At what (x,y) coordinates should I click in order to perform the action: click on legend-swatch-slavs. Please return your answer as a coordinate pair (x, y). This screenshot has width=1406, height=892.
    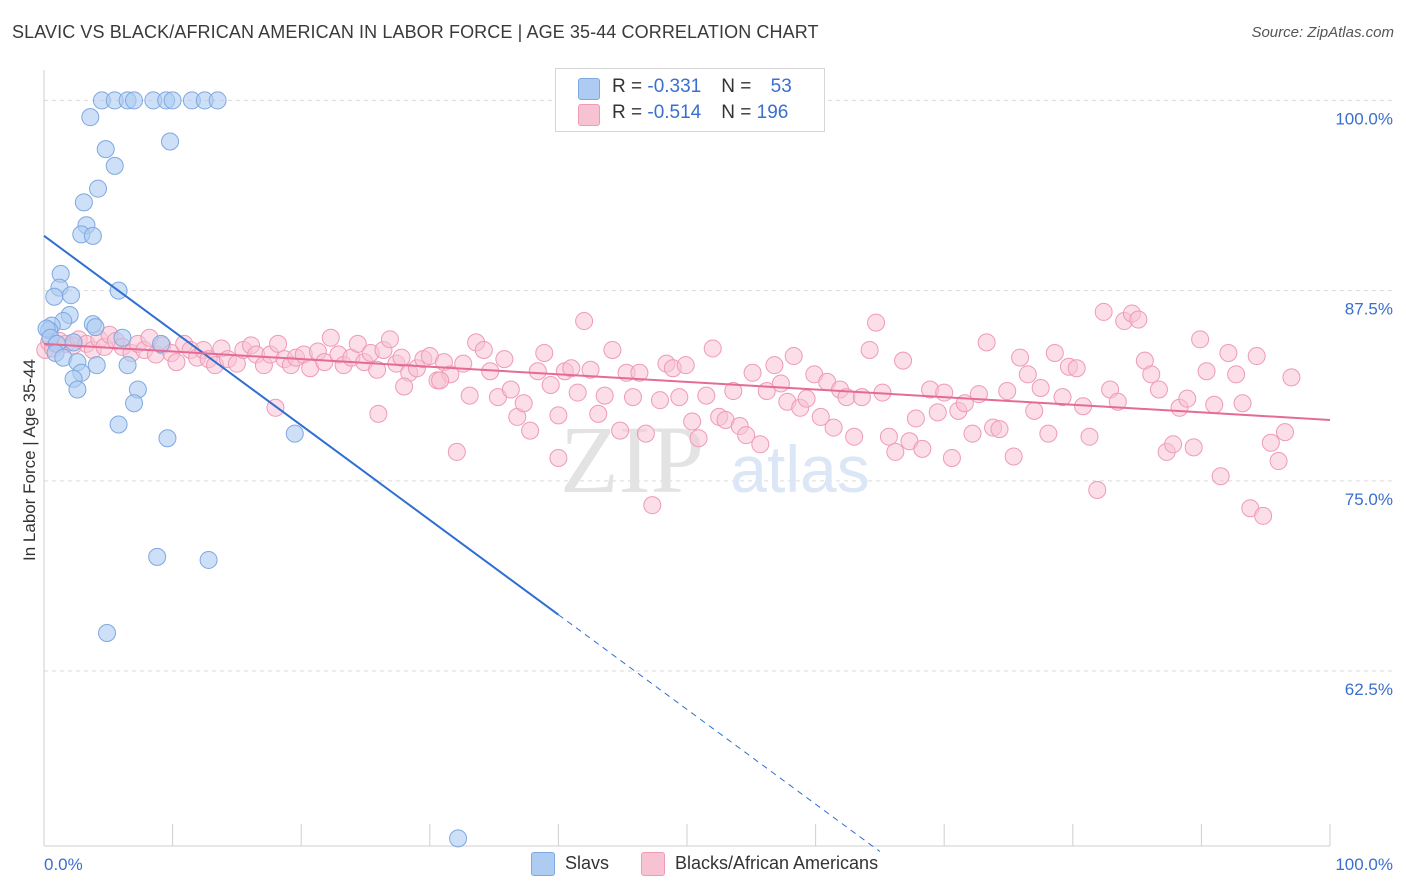
    Looking at the image, I should click on (589, 89).